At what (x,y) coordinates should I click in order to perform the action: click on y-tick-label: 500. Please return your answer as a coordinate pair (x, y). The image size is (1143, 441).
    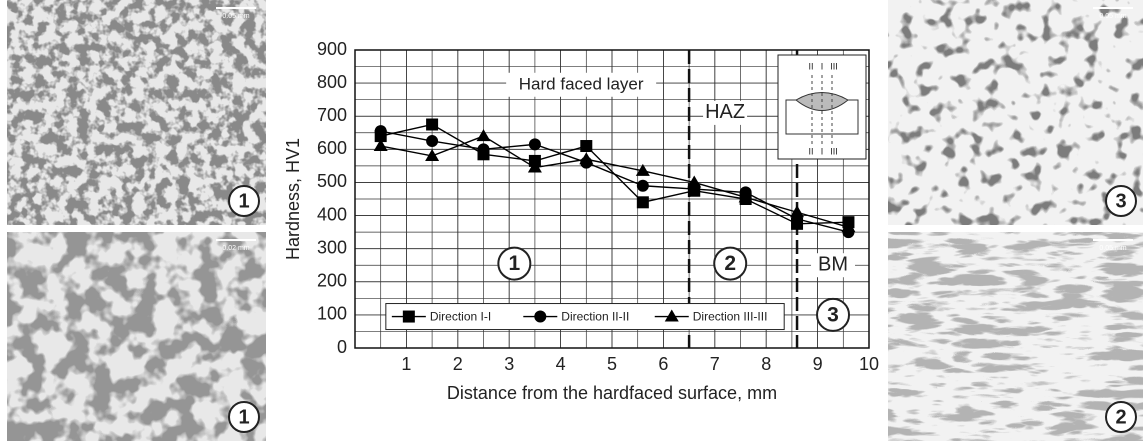
    Looking at the image, I should click on (332, 181).